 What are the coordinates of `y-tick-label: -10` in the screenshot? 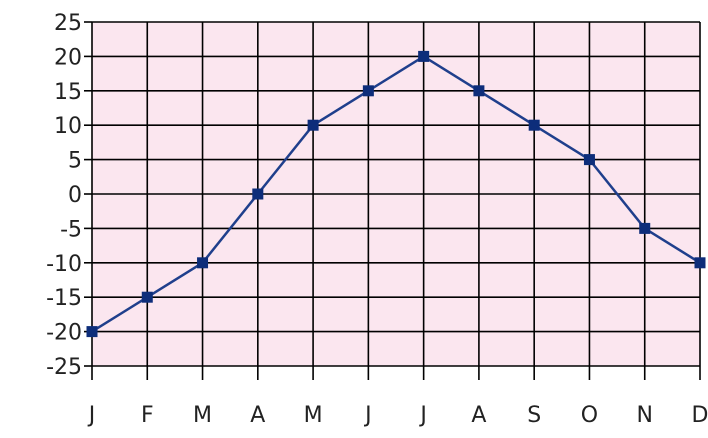 It's located at (64, 264).